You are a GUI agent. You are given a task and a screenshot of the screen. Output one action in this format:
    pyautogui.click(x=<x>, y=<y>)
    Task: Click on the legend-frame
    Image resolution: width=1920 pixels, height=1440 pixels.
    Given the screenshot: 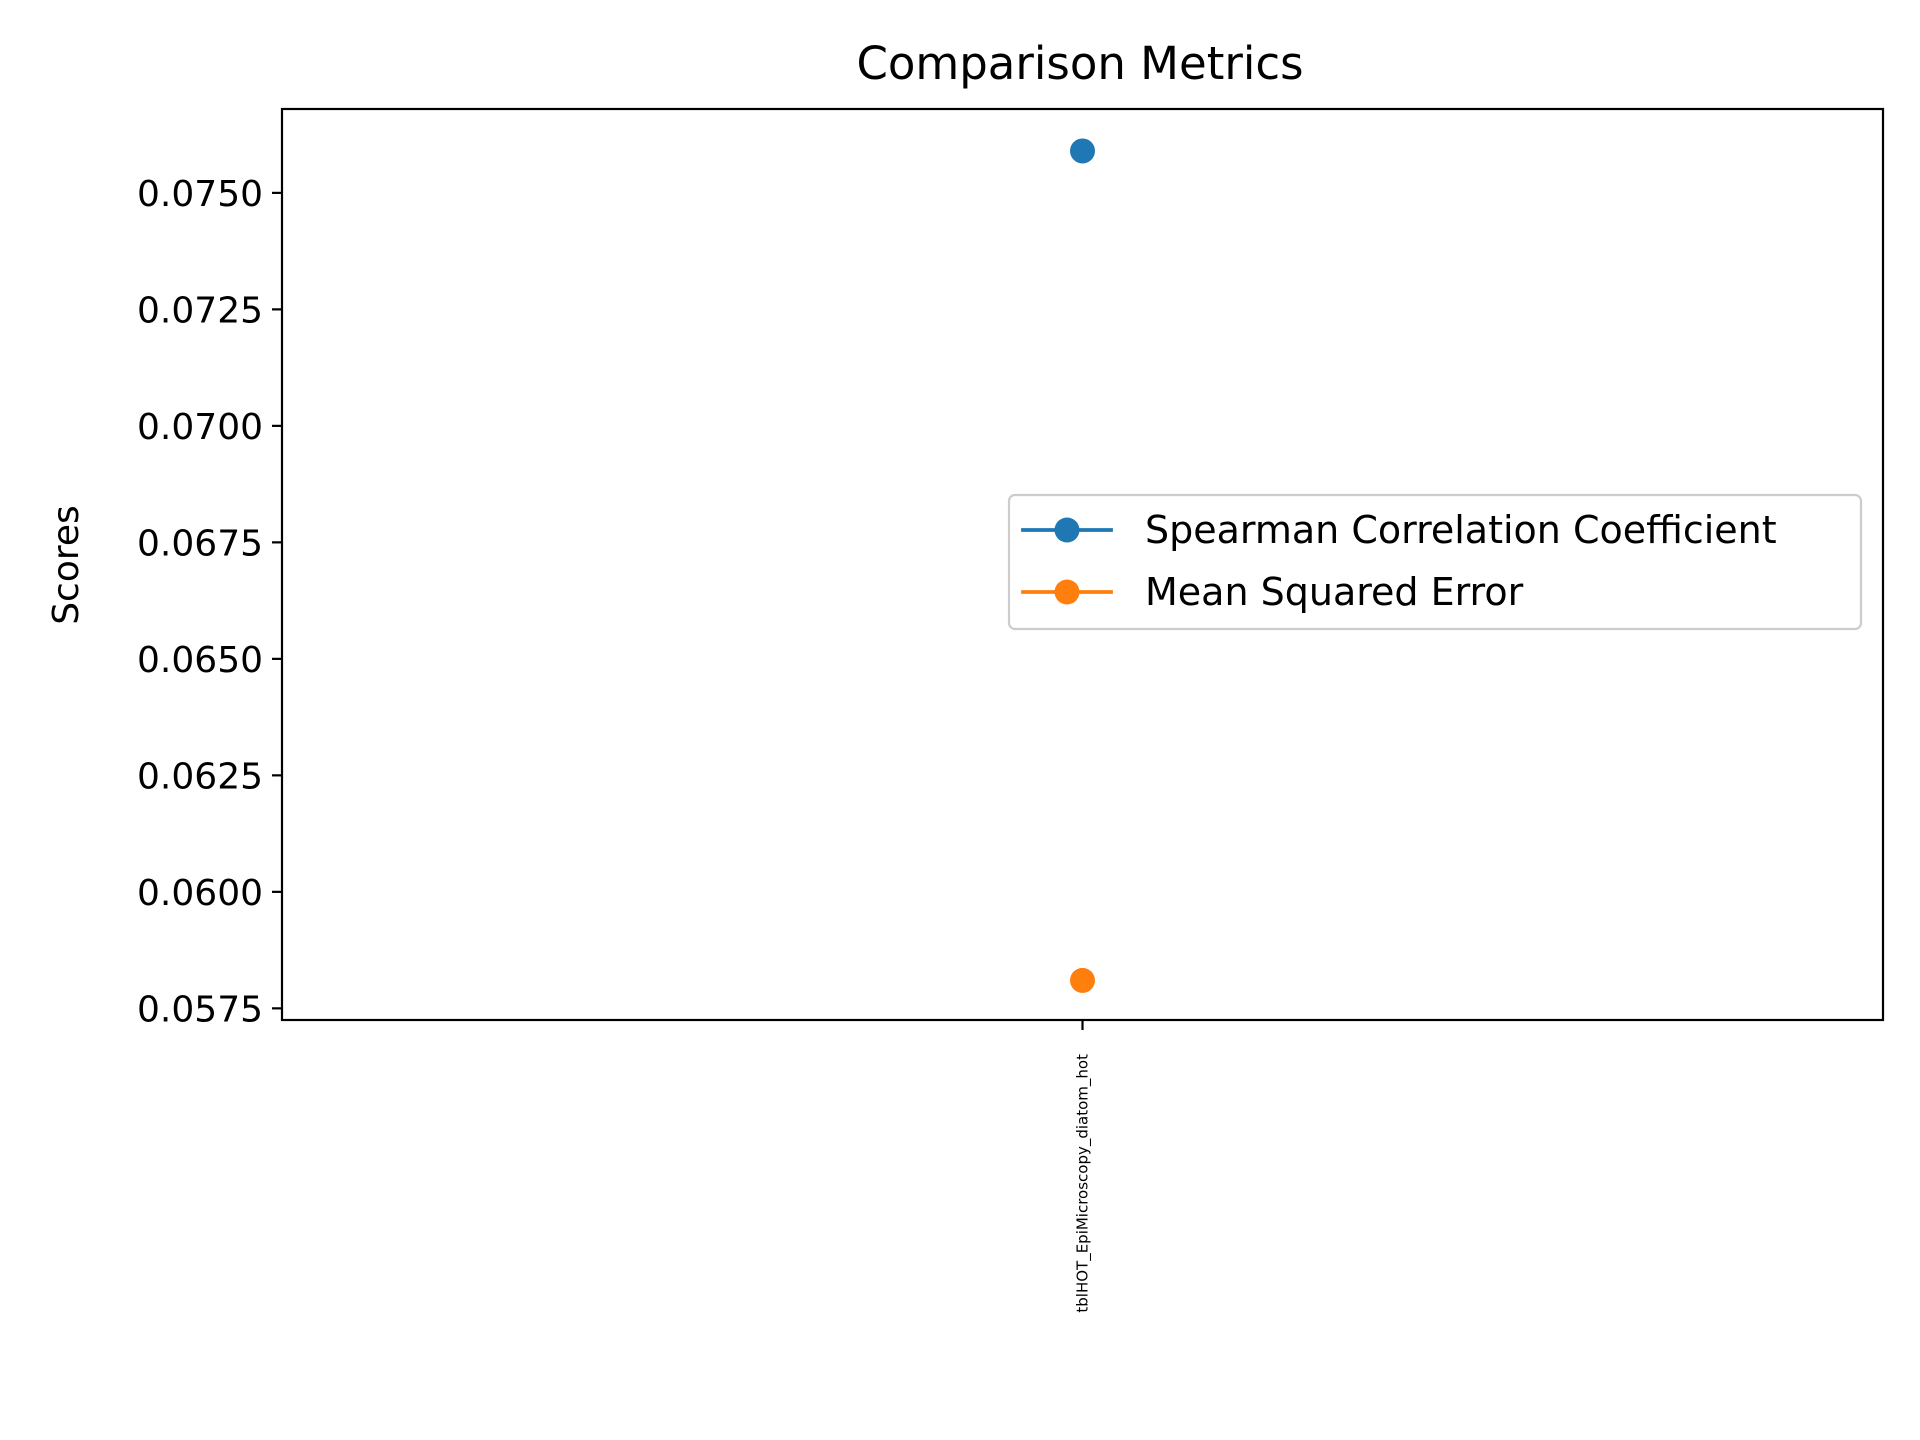 What is the action you would take?
    pyautogui.click(x=1435, y=562)
    